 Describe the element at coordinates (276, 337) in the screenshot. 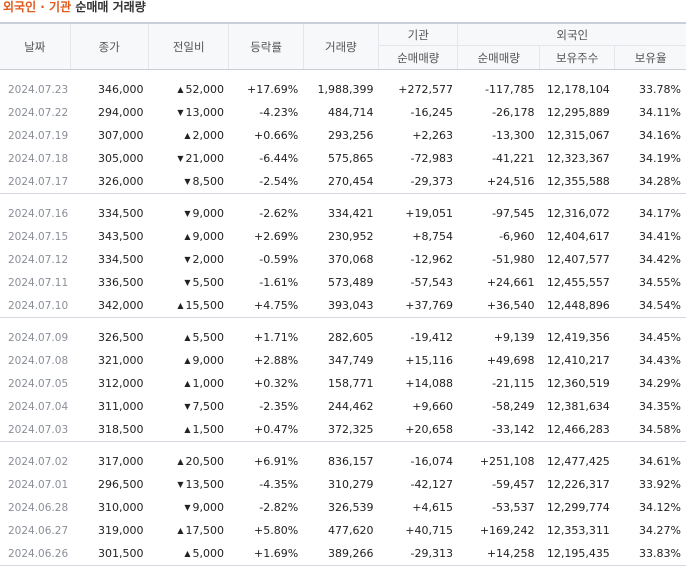

I see `cell-rate: +1.71%` at that location.